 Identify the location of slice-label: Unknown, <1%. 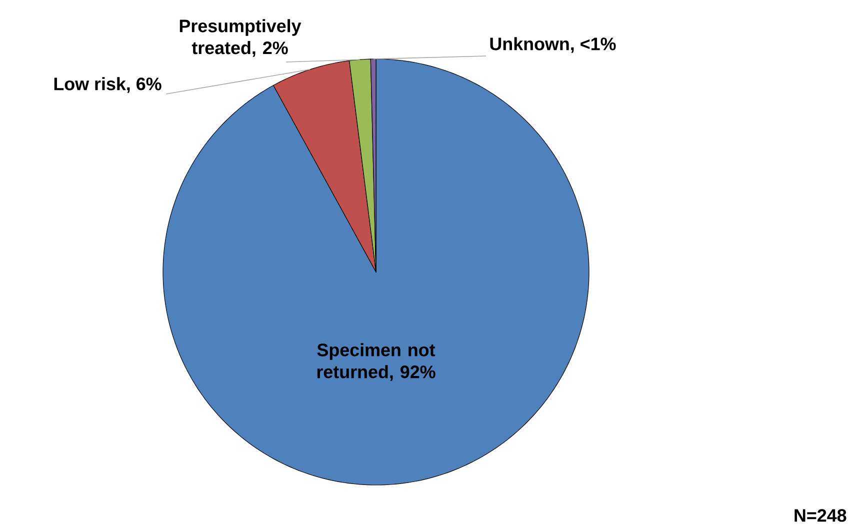
(553, 45).